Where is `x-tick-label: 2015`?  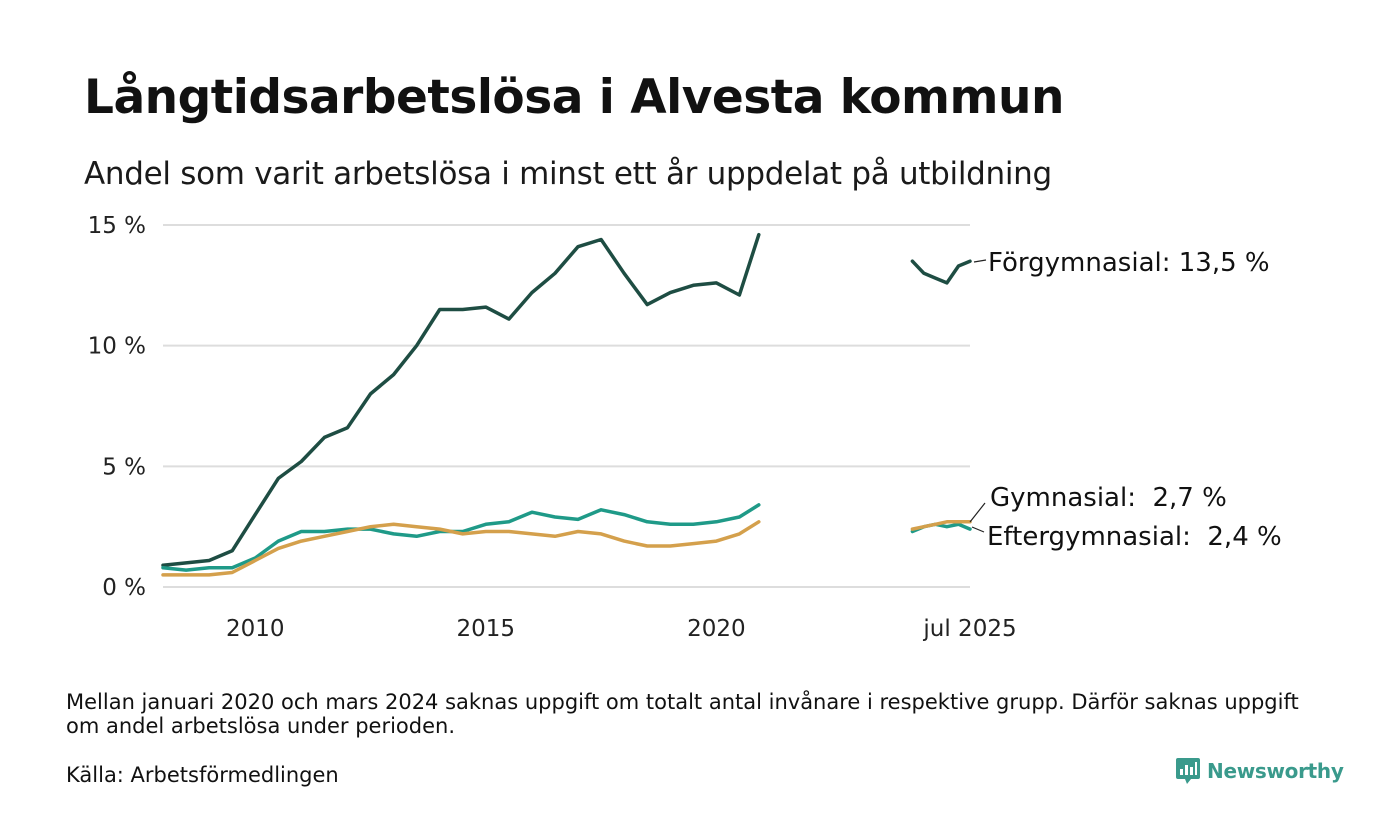
x-tick-label: 2015 is located at coordinates (486, 629).